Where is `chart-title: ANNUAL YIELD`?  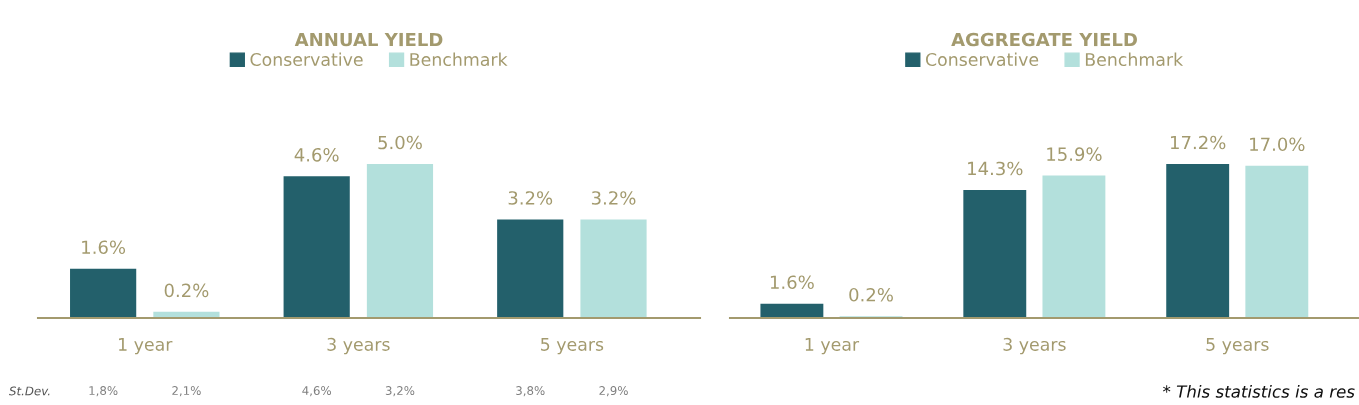
chart-title: ANNUAL YIELD is located at coordinates (368, 39).